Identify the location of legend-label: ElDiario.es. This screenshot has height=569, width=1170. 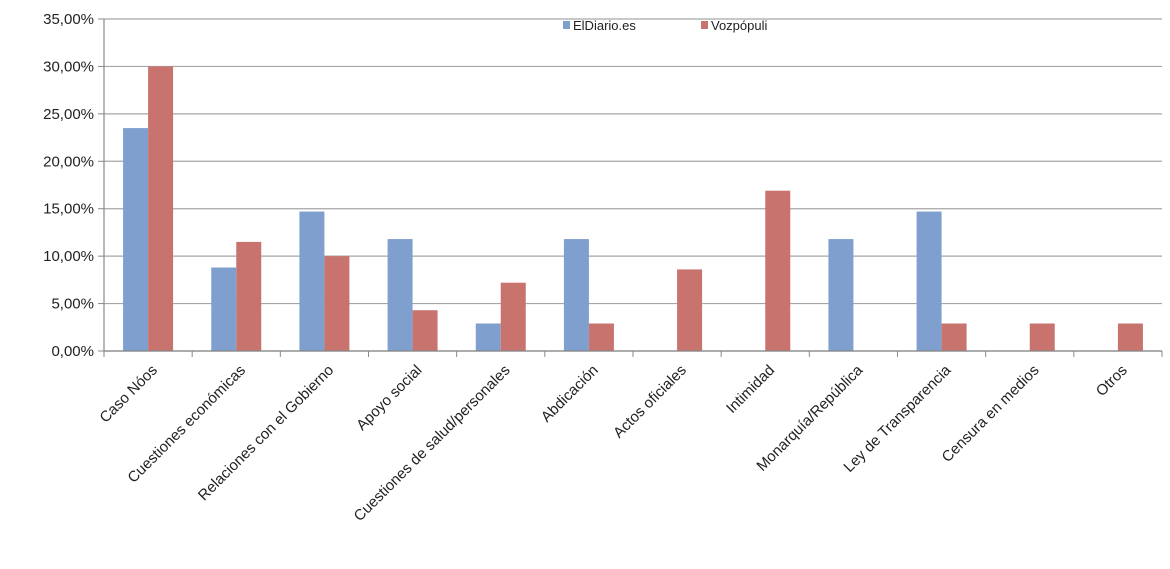
(604, 25).